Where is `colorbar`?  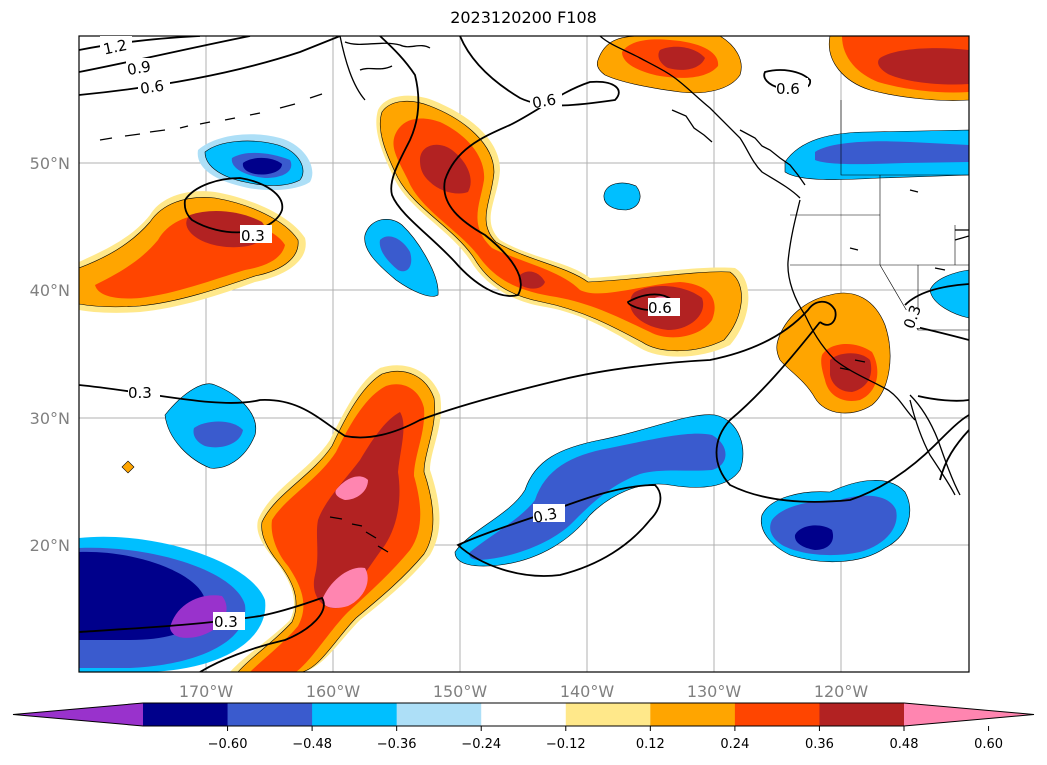 colorbar is located at coordinates (523, 714).